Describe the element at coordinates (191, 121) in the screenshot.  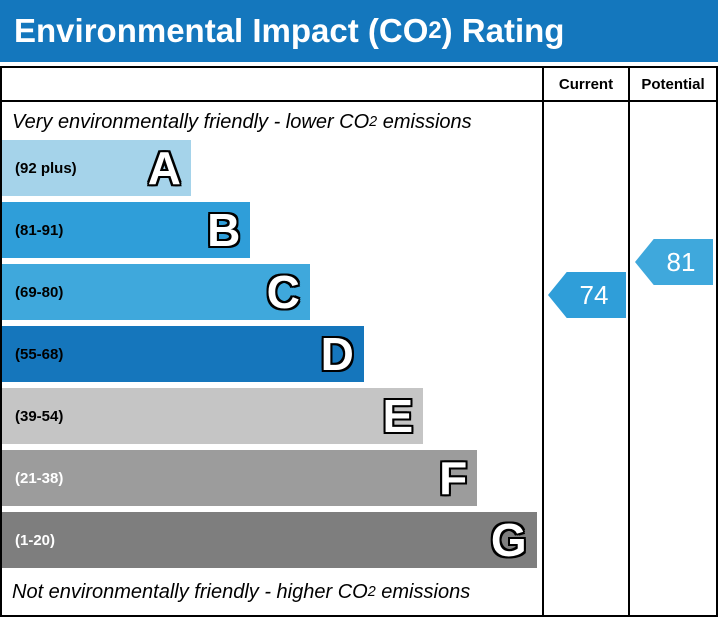
I see `top-caption-text: Very environmentally friendly - lower CO` at that location.